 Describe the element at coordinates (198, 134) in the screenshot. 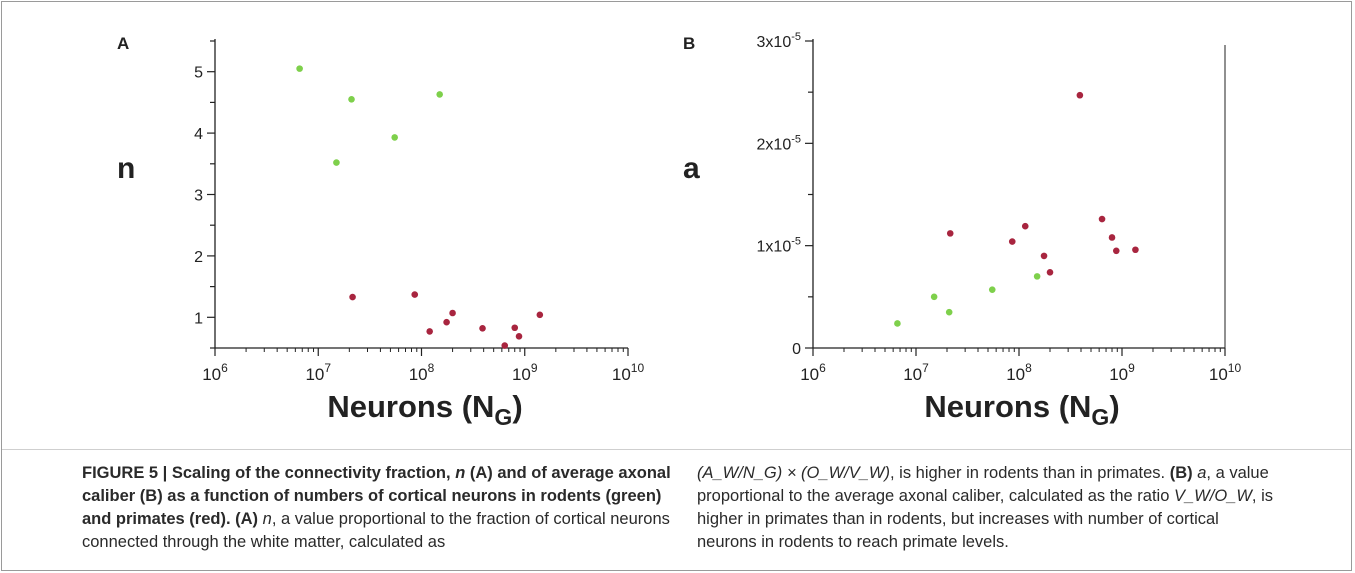

I see `panel-a-y-tick-label: 4` at that location.